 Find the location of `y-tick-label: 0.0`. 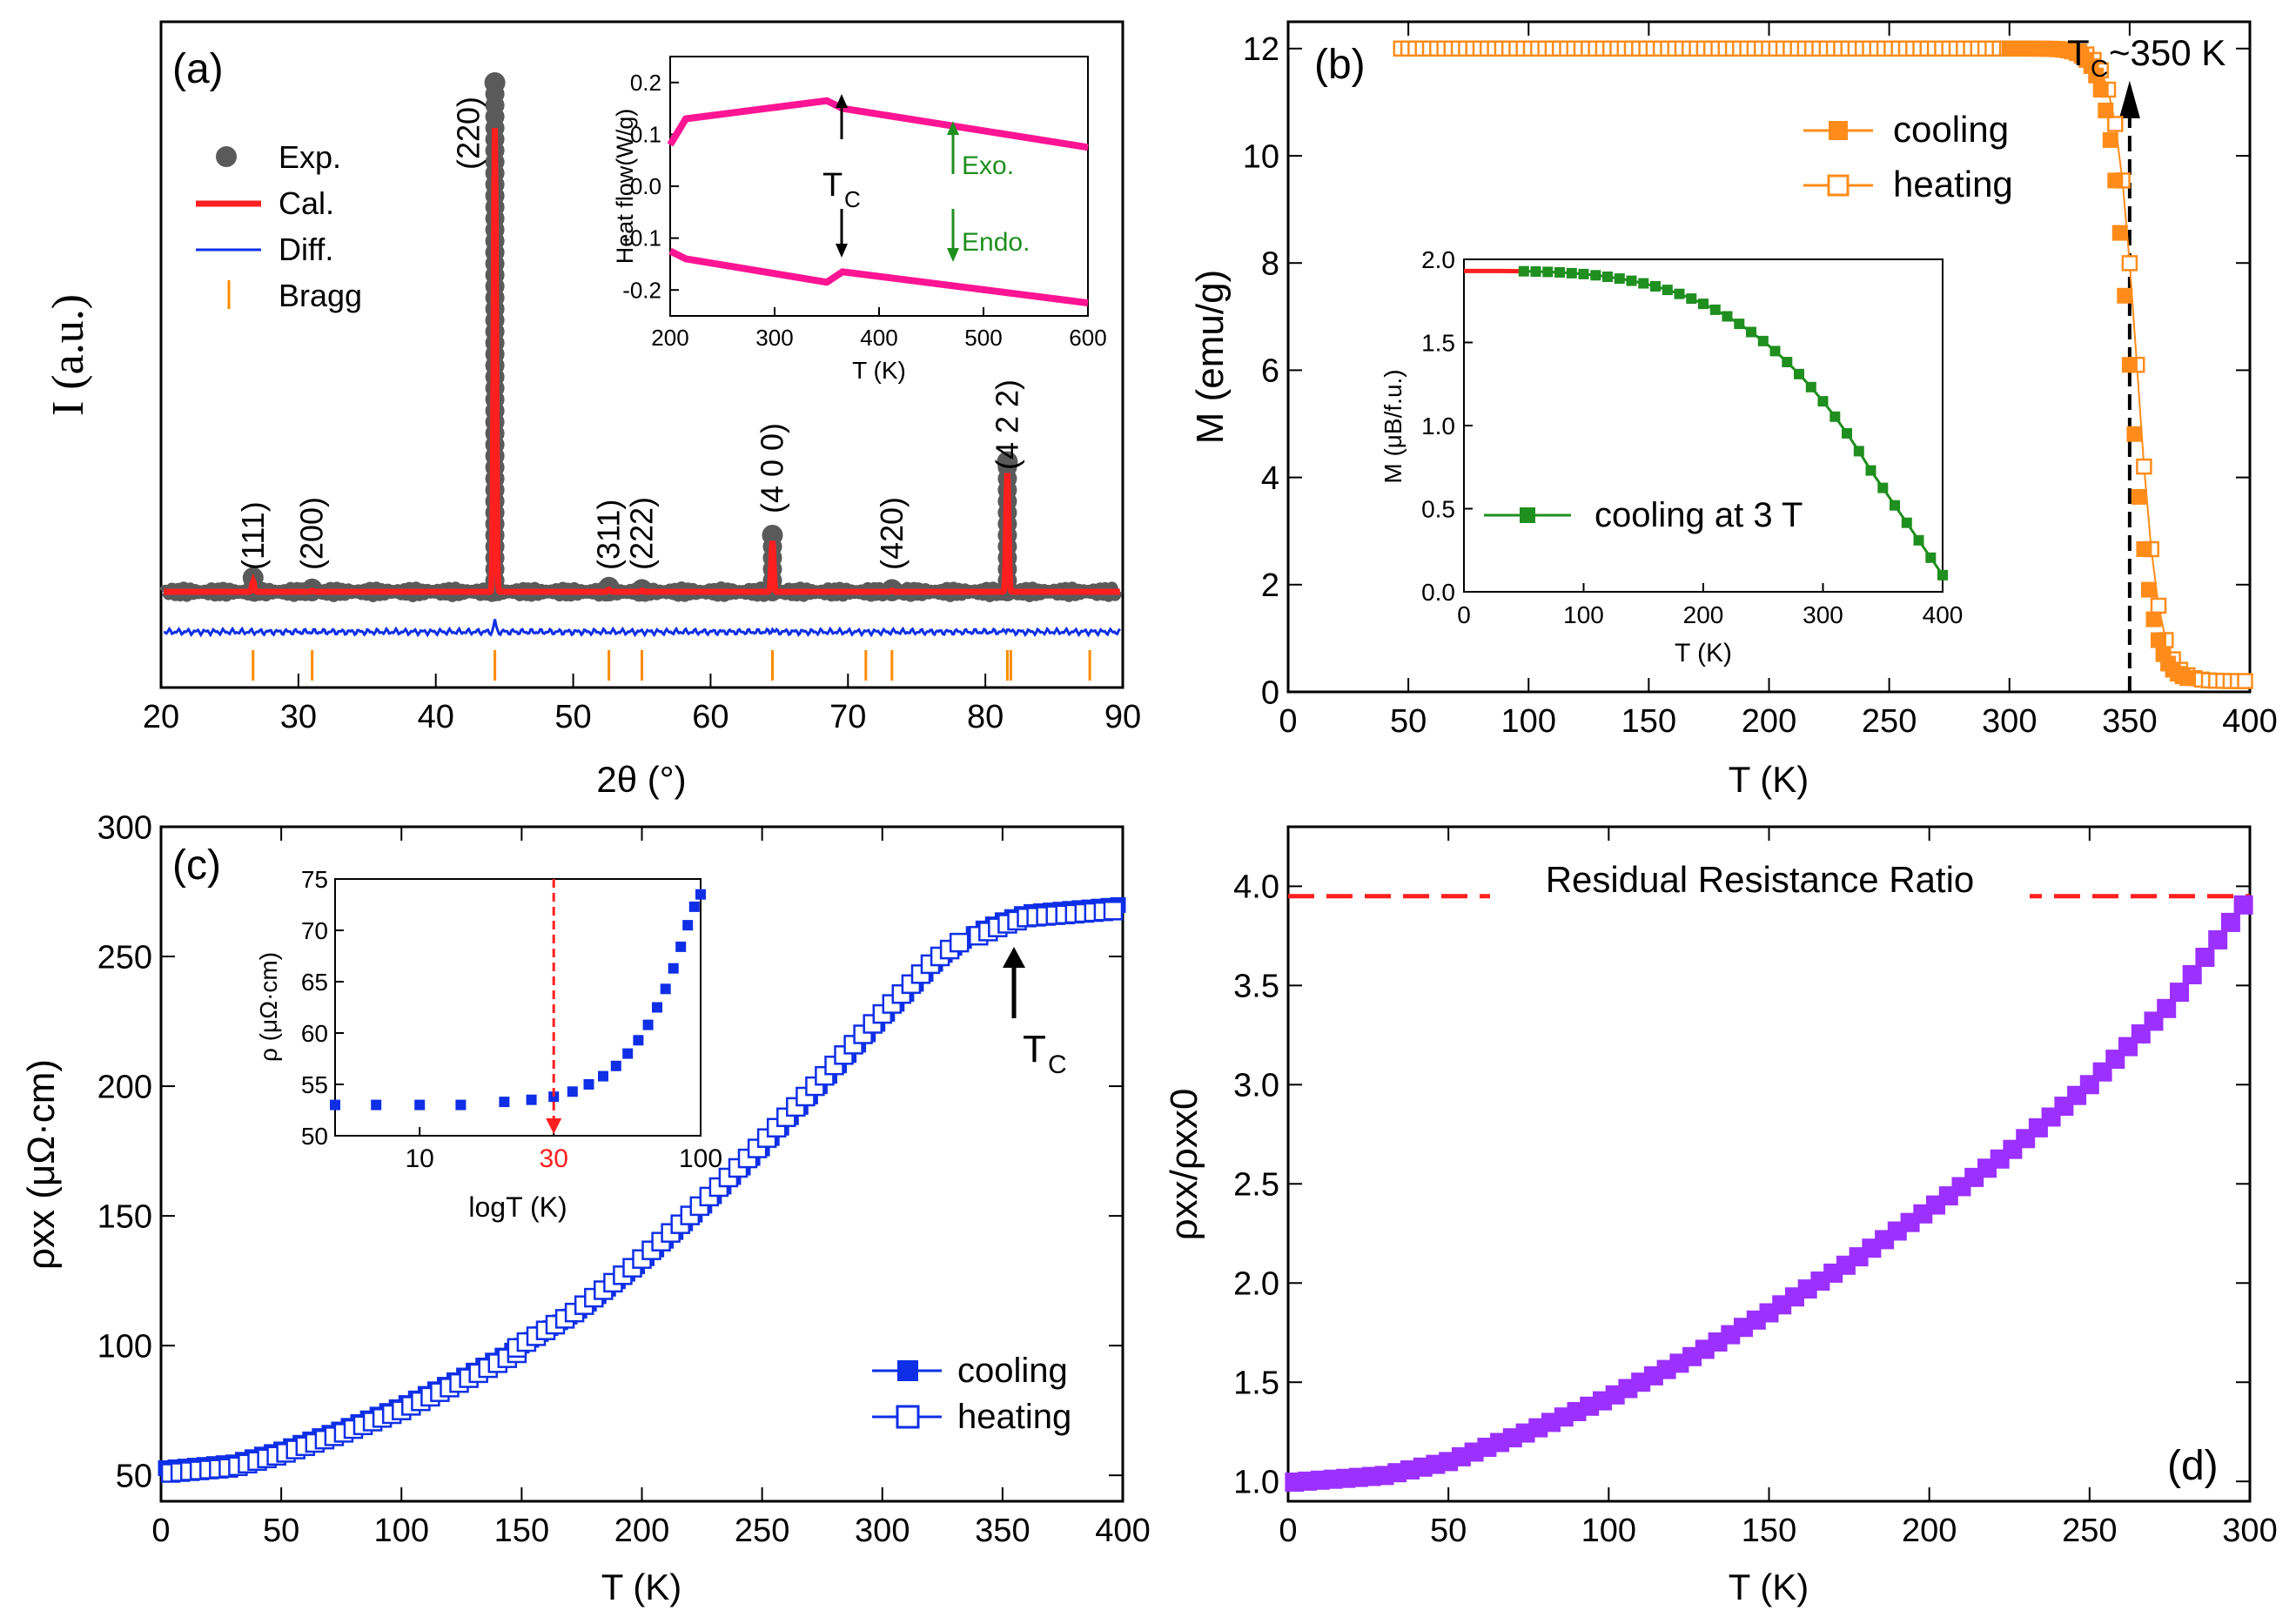

y-tick-label: 0.0 is located at coordinates (1438, 592).